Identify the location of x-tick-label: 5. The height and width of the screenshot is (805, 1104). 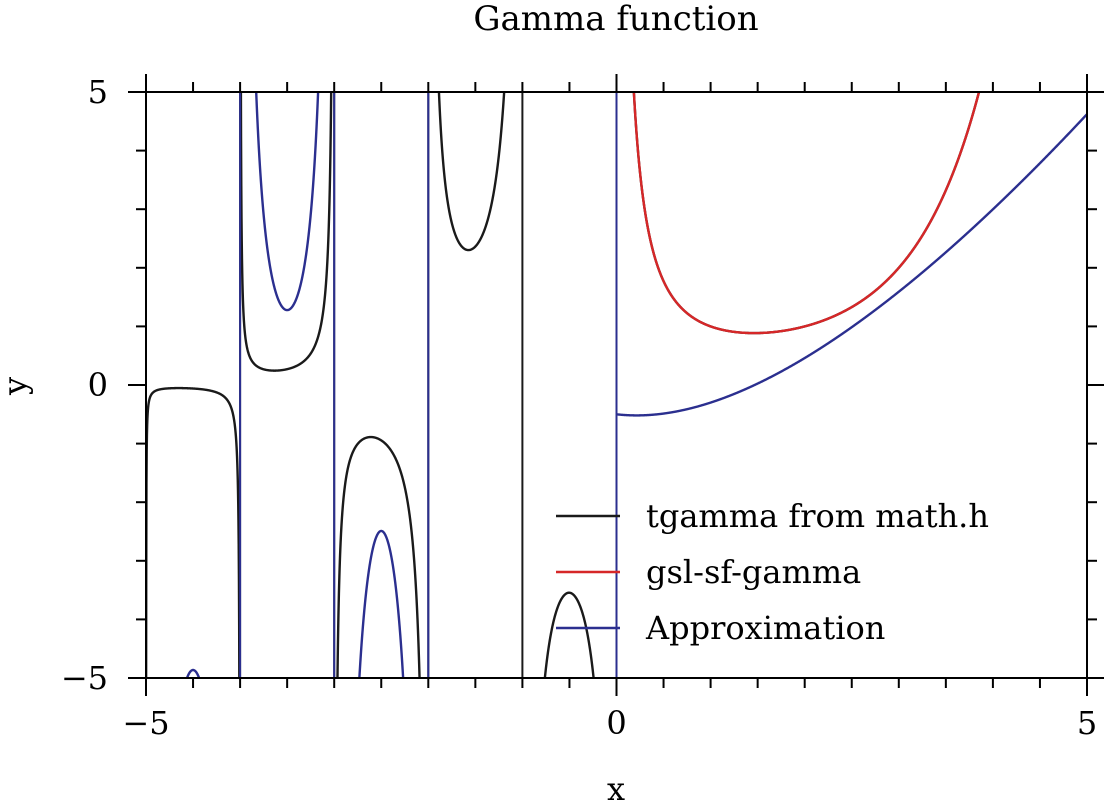
(1087, 723).